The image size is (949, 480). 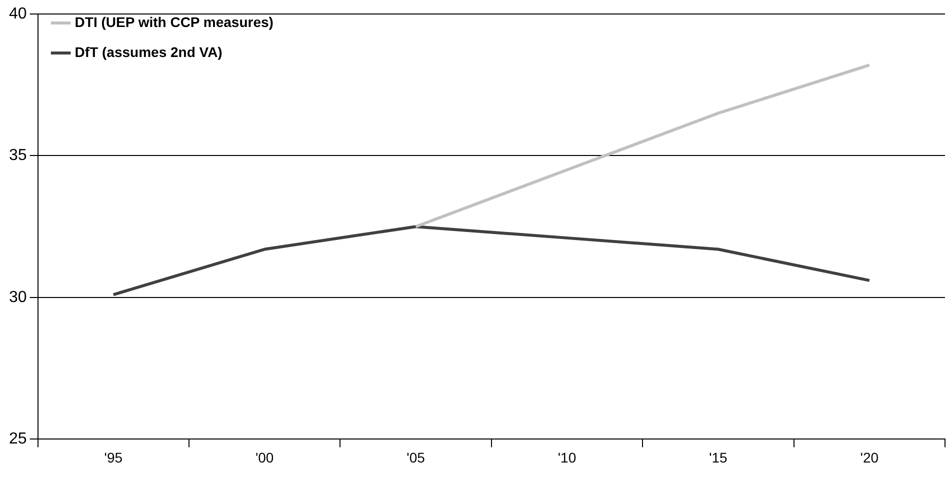 I want to click on legend-label: DTI (UEP with CCP measures), so click(x=174, y=22).